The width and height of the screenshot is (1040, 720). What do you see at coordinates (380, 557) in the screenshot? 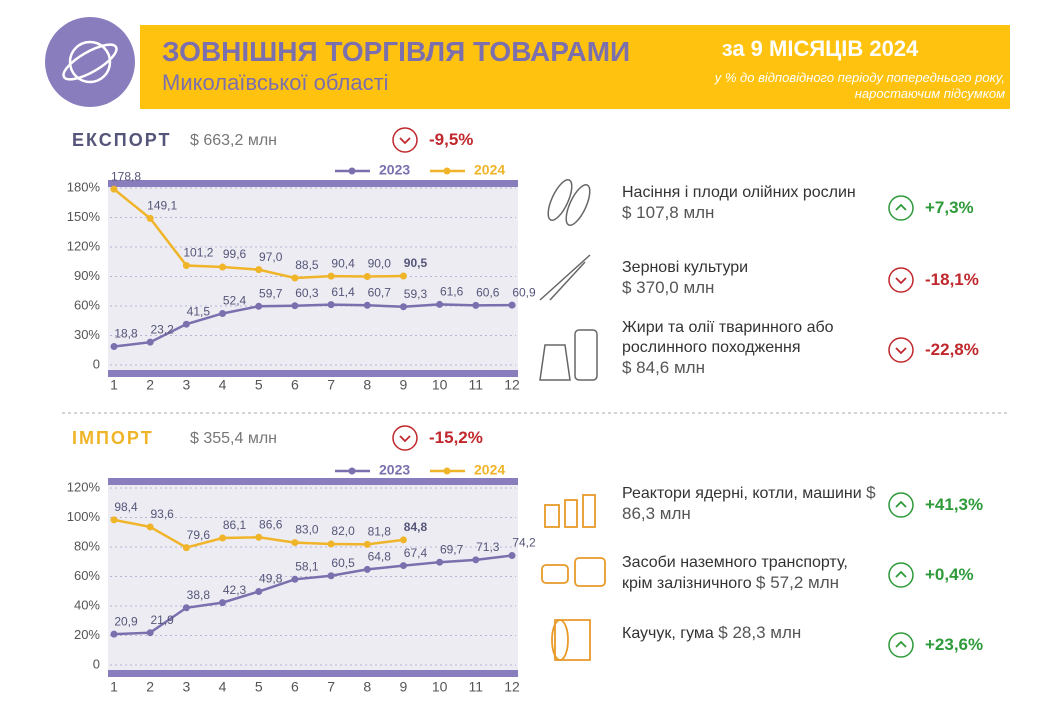
I see `value-label: 64,8` at bounding box center [380, 557].